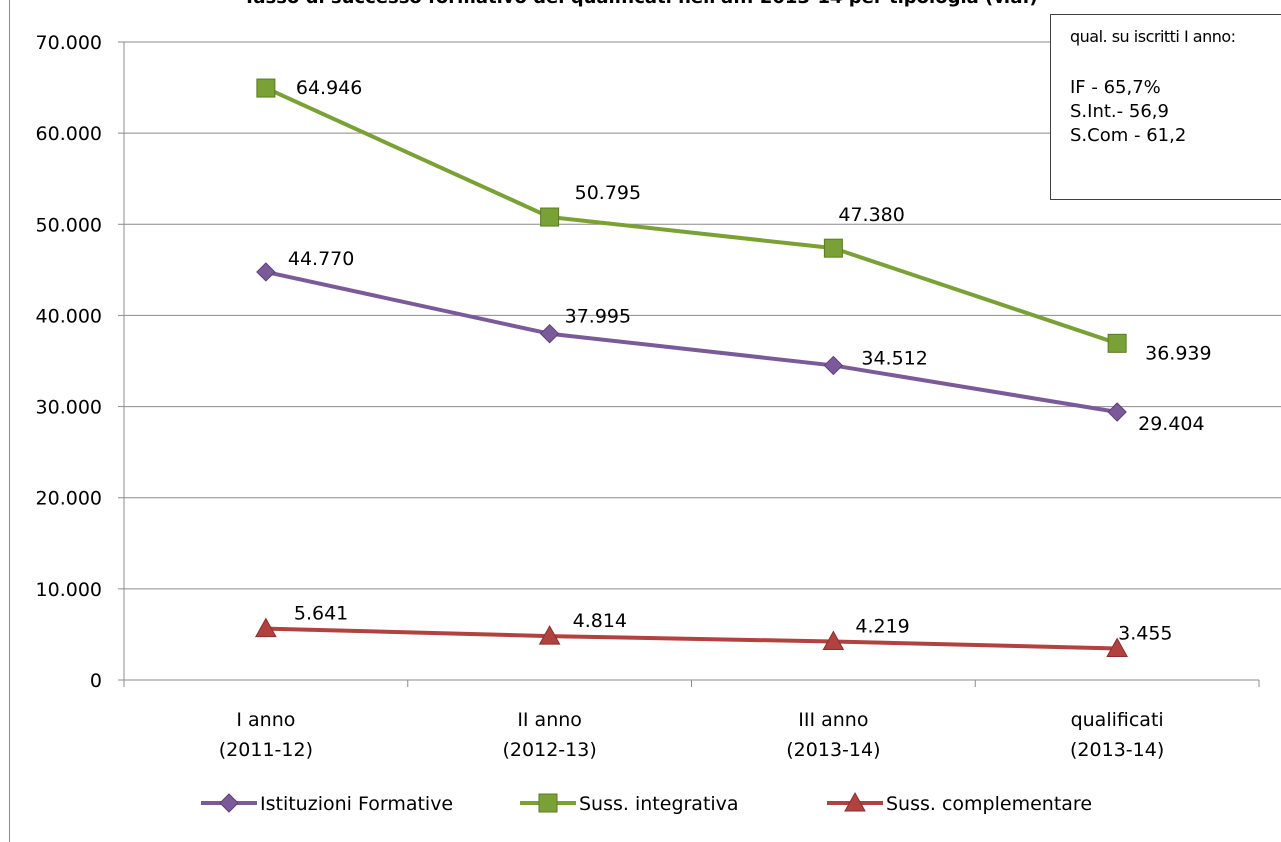  What do you see at coordinates (265, 720) in the screenshot?
I see `x-tick-label: I anno` at bounding box center [265, 720].